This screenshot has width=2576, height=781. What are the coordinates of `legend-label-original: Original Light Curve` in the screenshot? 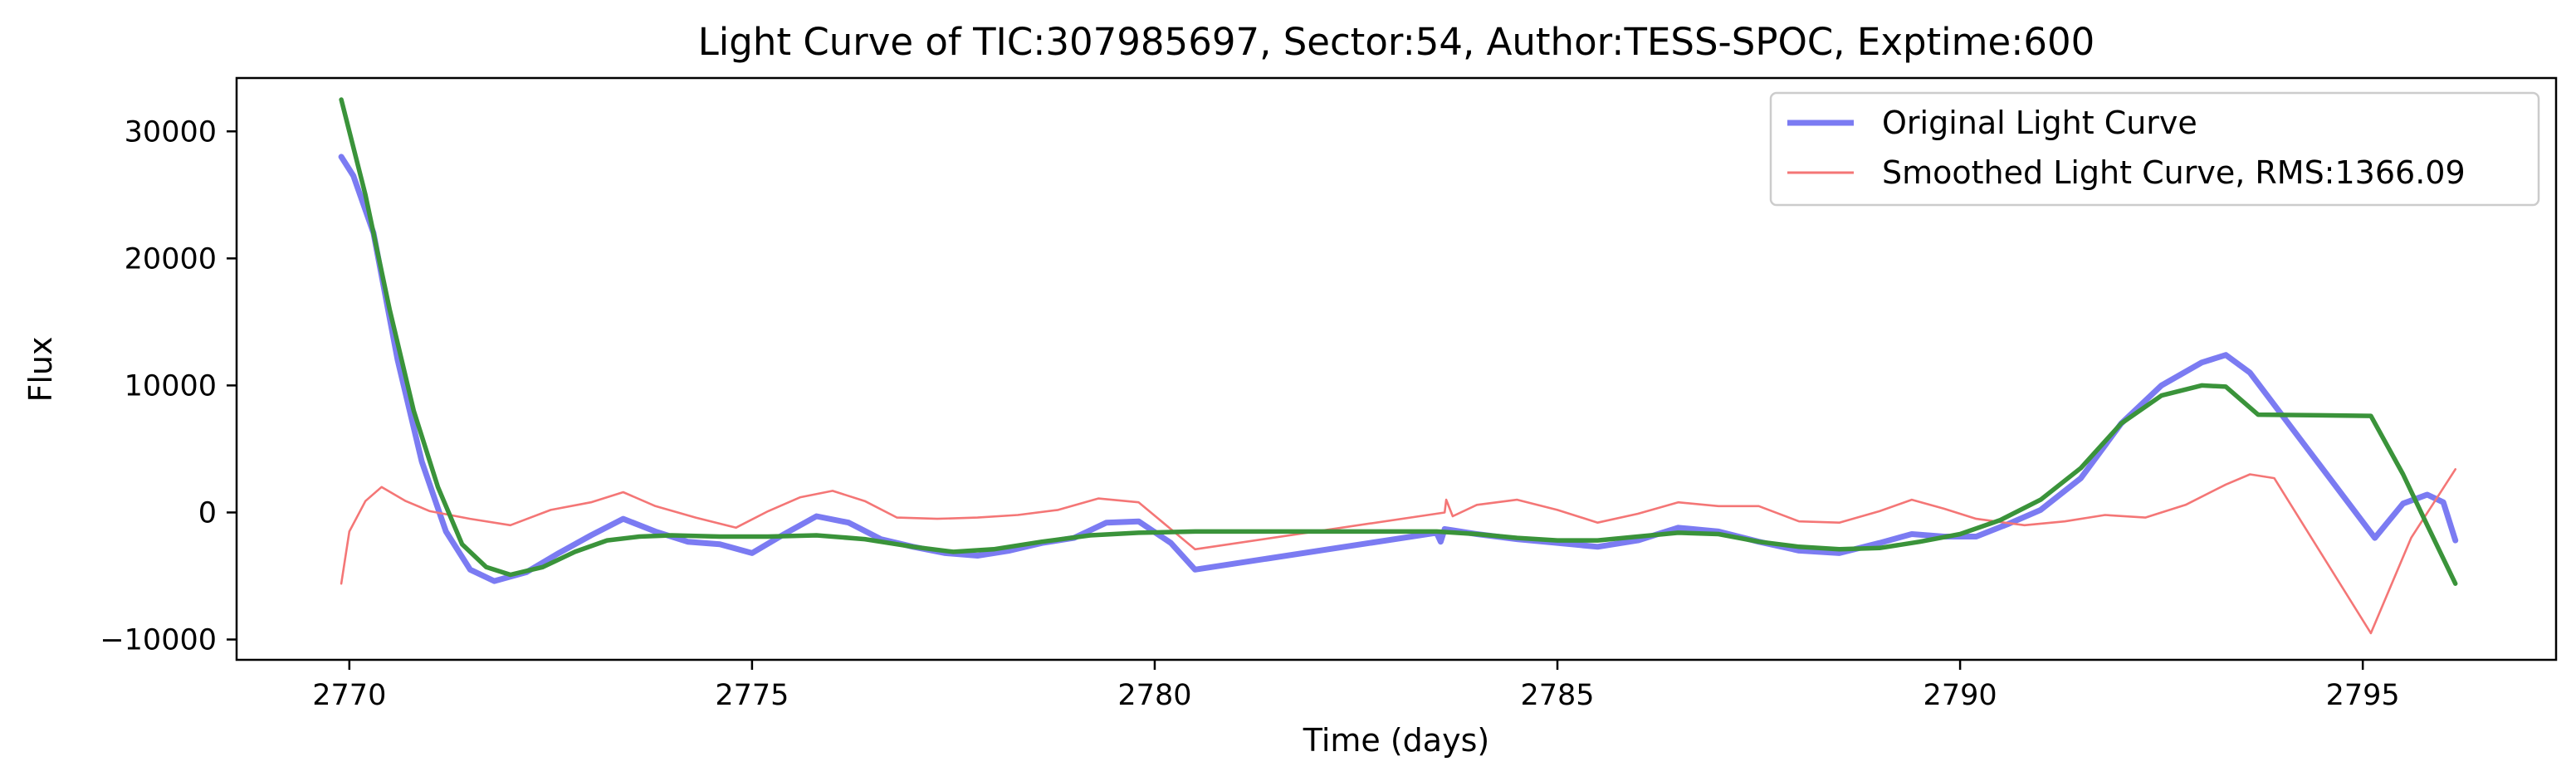 It's located at (2039, 123).